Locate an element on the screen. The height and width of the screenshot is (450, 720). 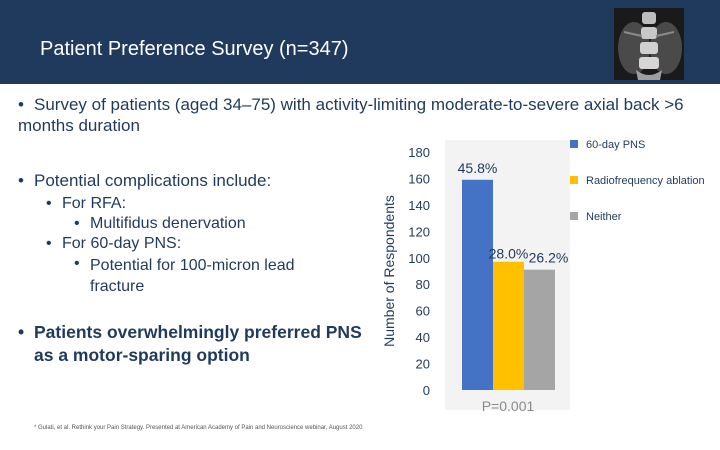
y-tick-label: 100 is located at coordinates (419, 258).